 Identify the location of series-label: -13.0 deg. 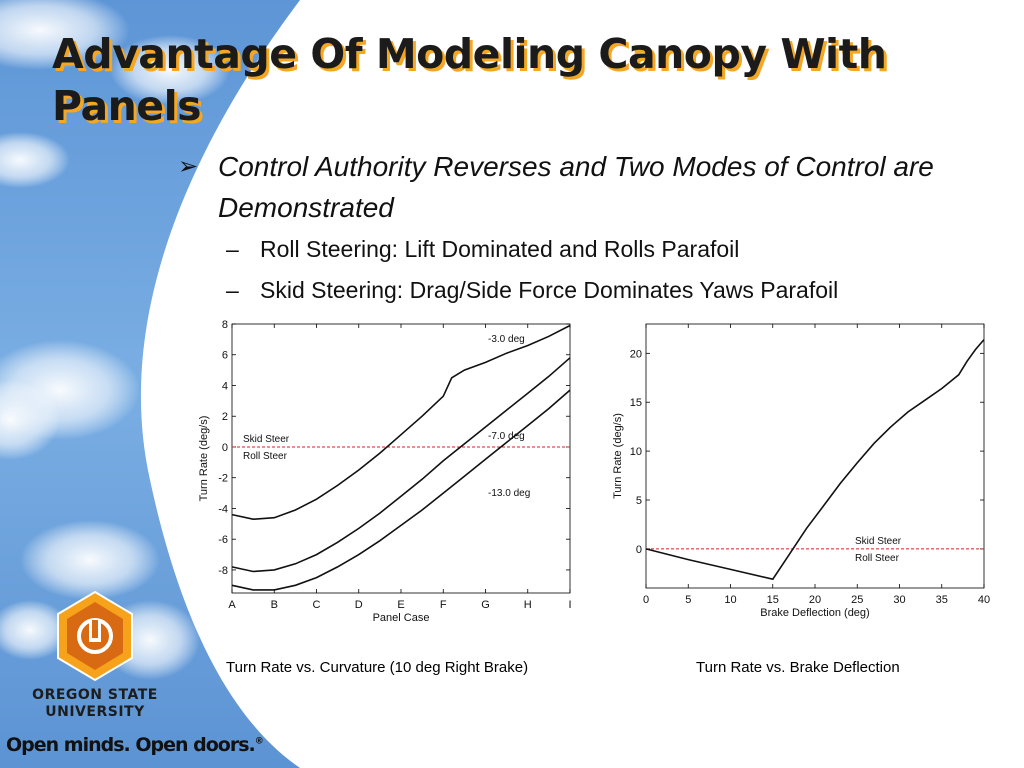
(509, 493).